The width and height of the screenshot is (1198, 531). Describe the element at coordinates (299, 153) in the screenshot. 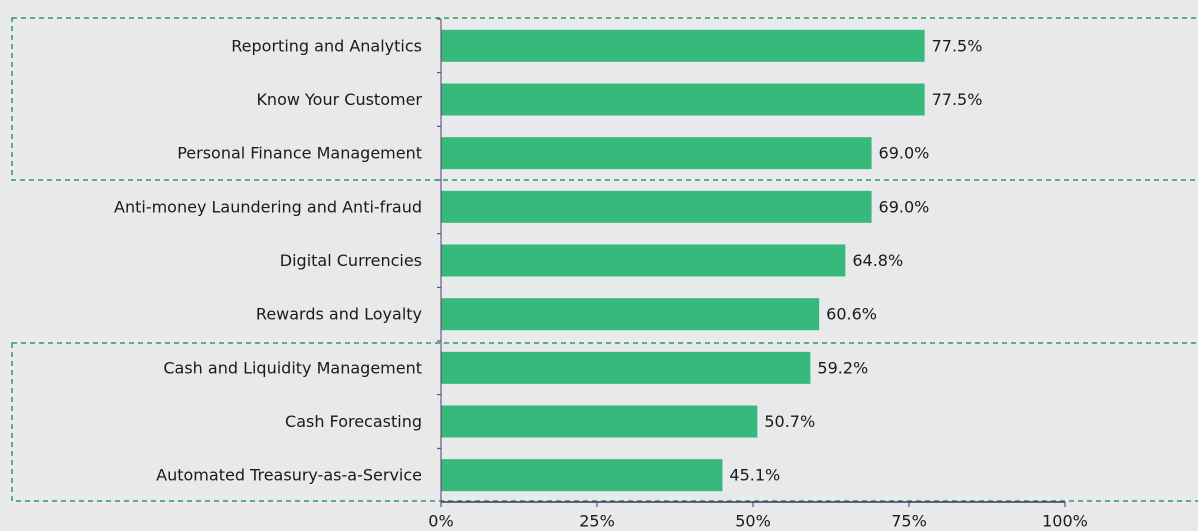

I see `y-tick-label: Personal Finance Management` at that location.